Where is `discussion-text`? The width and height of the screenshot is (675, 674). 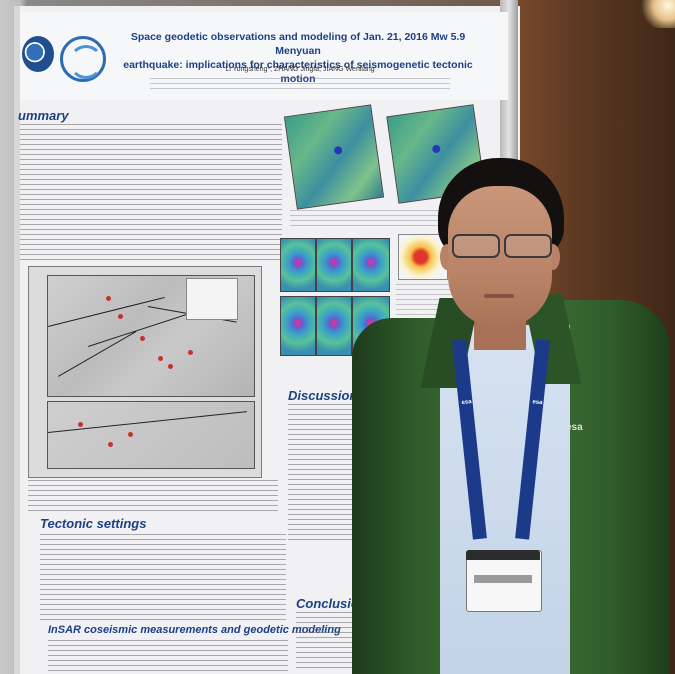
discussion-text is located at coordinates (323, 474).